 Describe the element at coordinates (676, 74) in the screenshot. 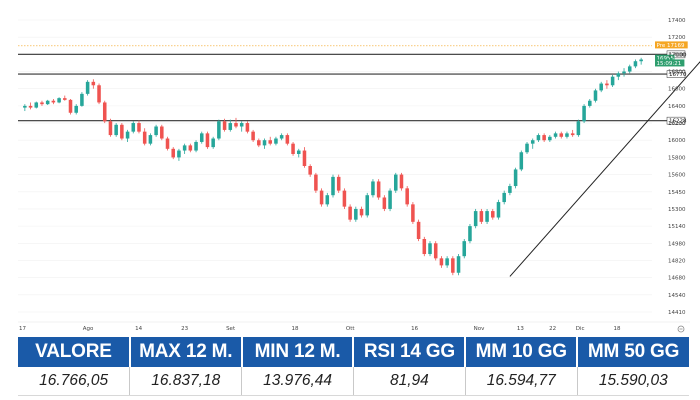

I see `level-tag-box` at that location.